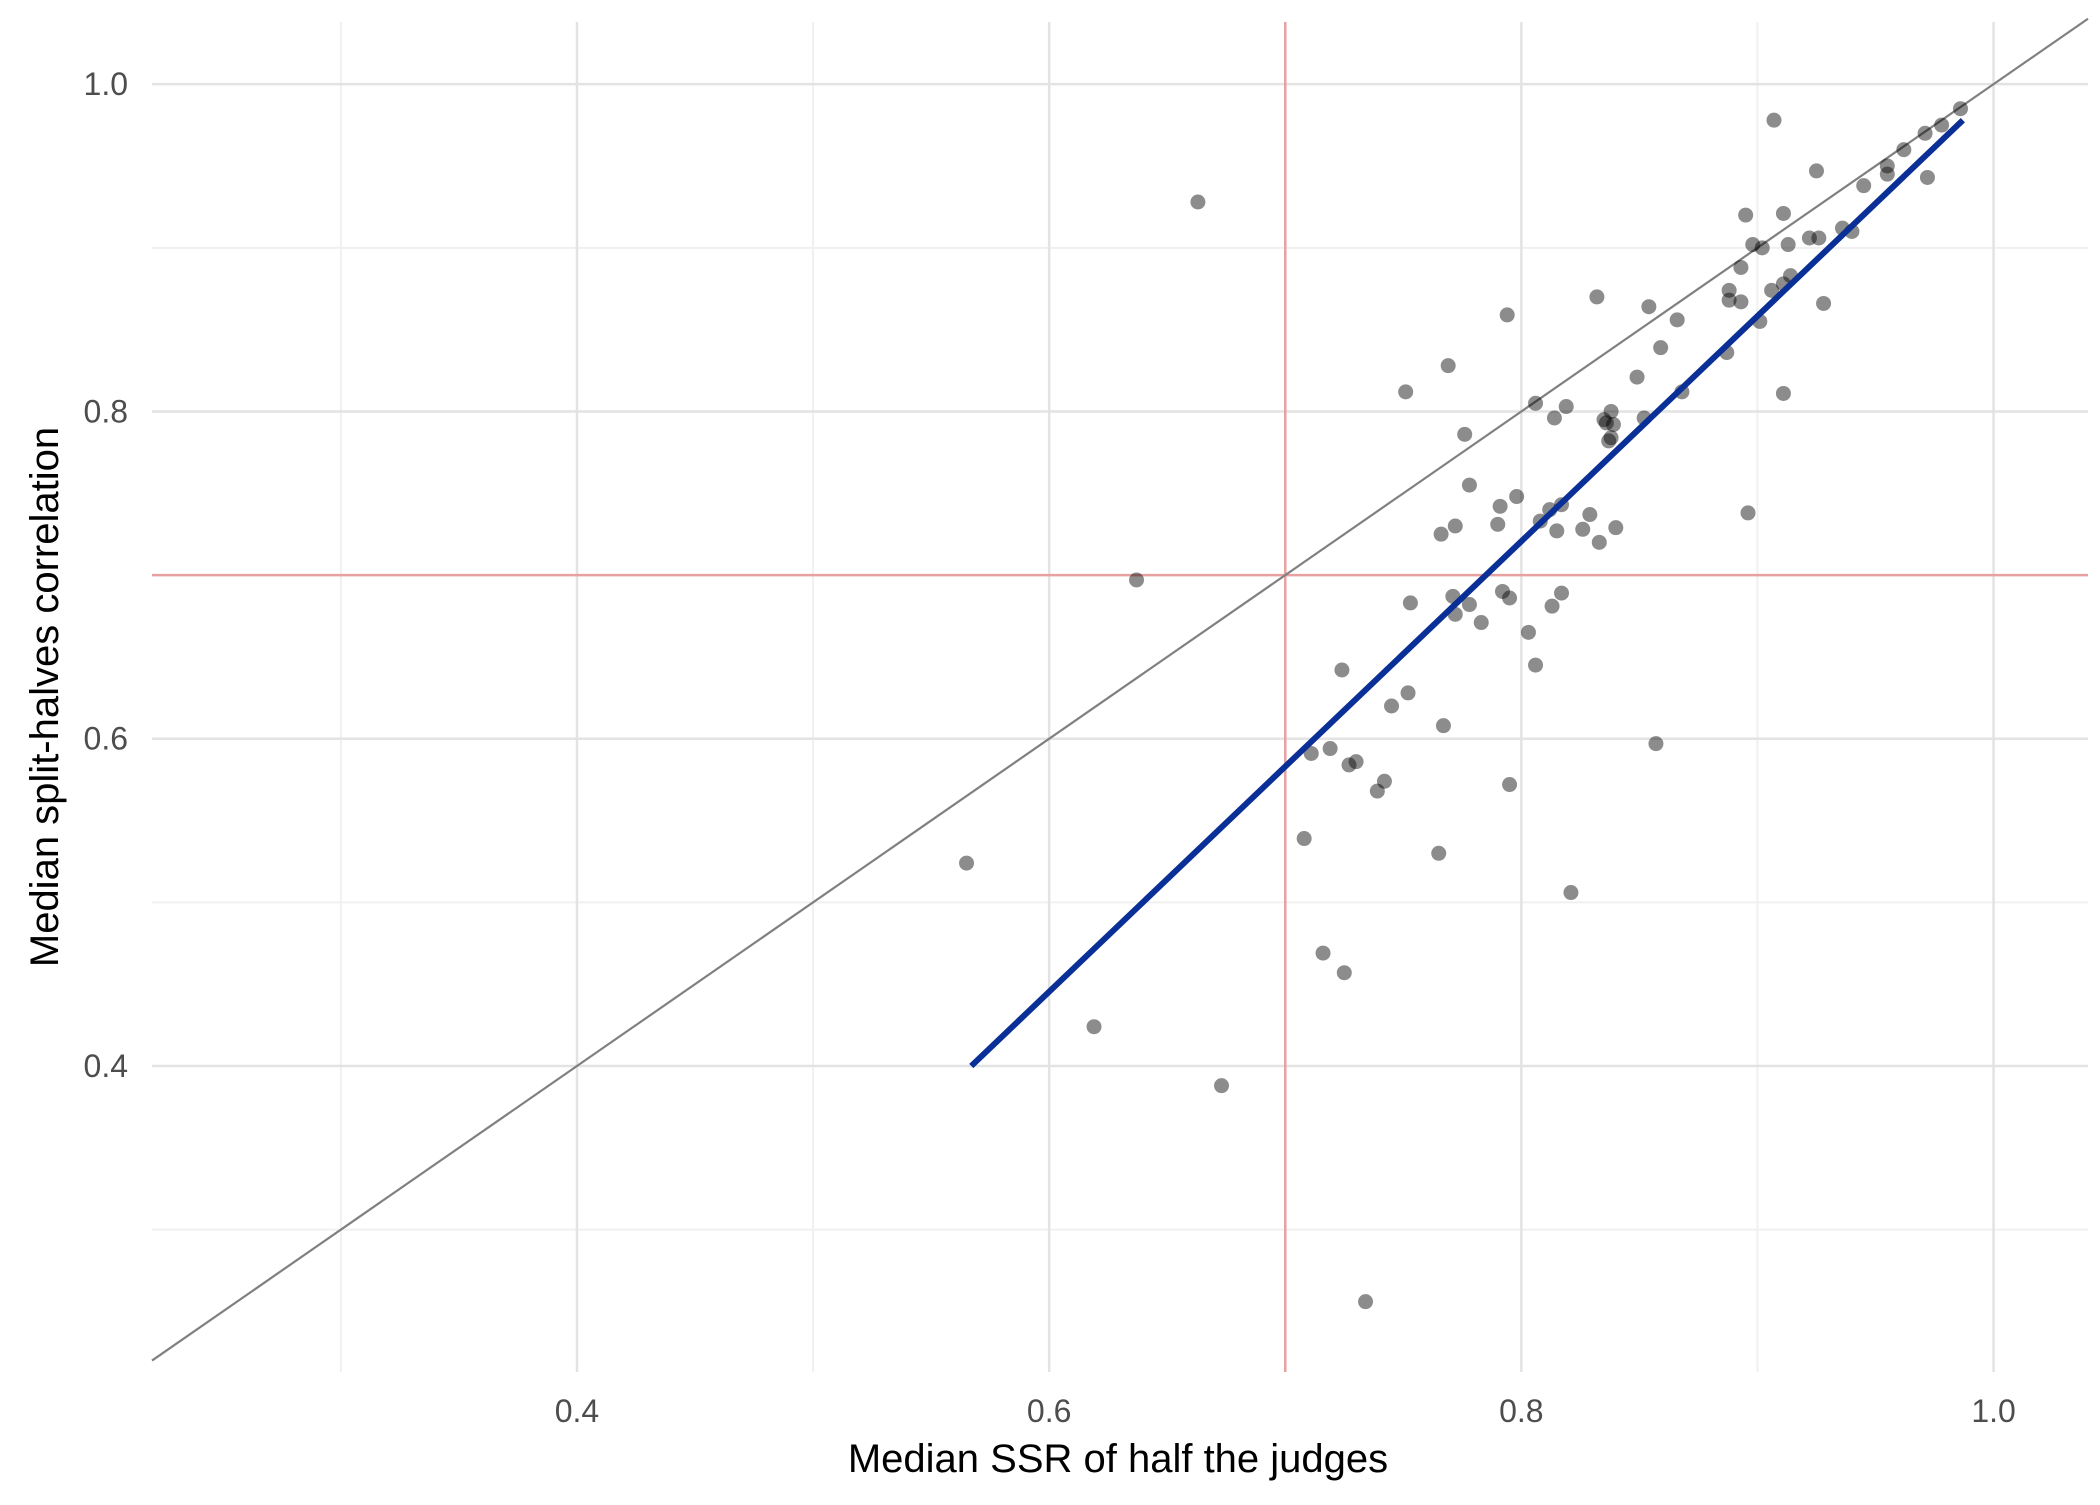 The height and width of the screenshot is (1505, 2100). I want to click on y-tick-label: 0.6, so click(106, 739).